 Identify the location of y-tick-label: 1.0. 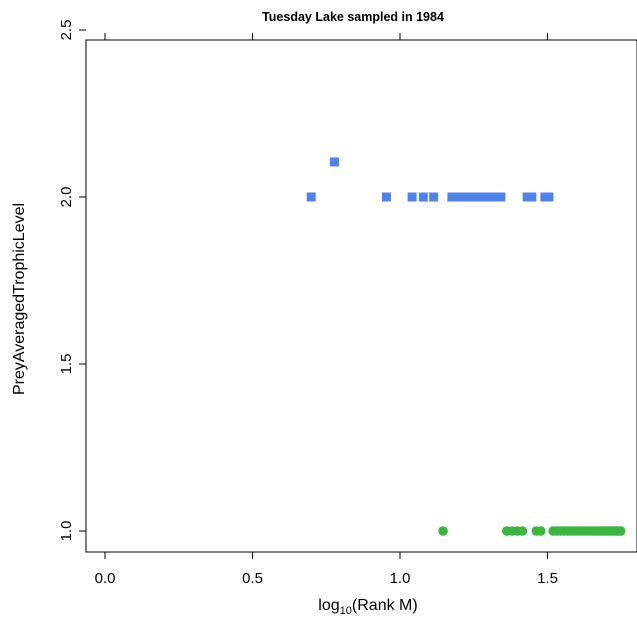
(66, 531).